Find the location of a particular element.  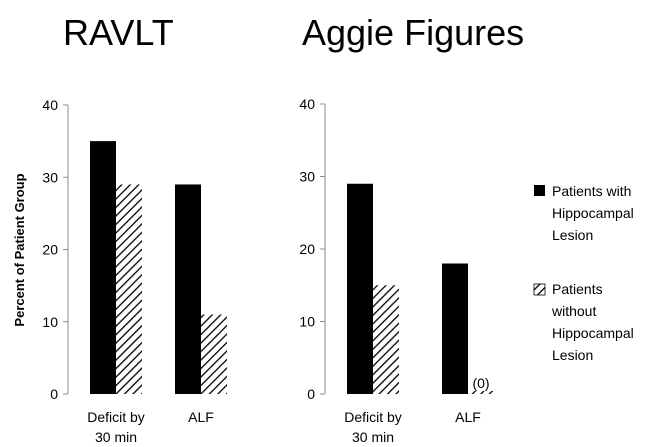

legend-swatch-hatch is located at coordinates (539, 289).